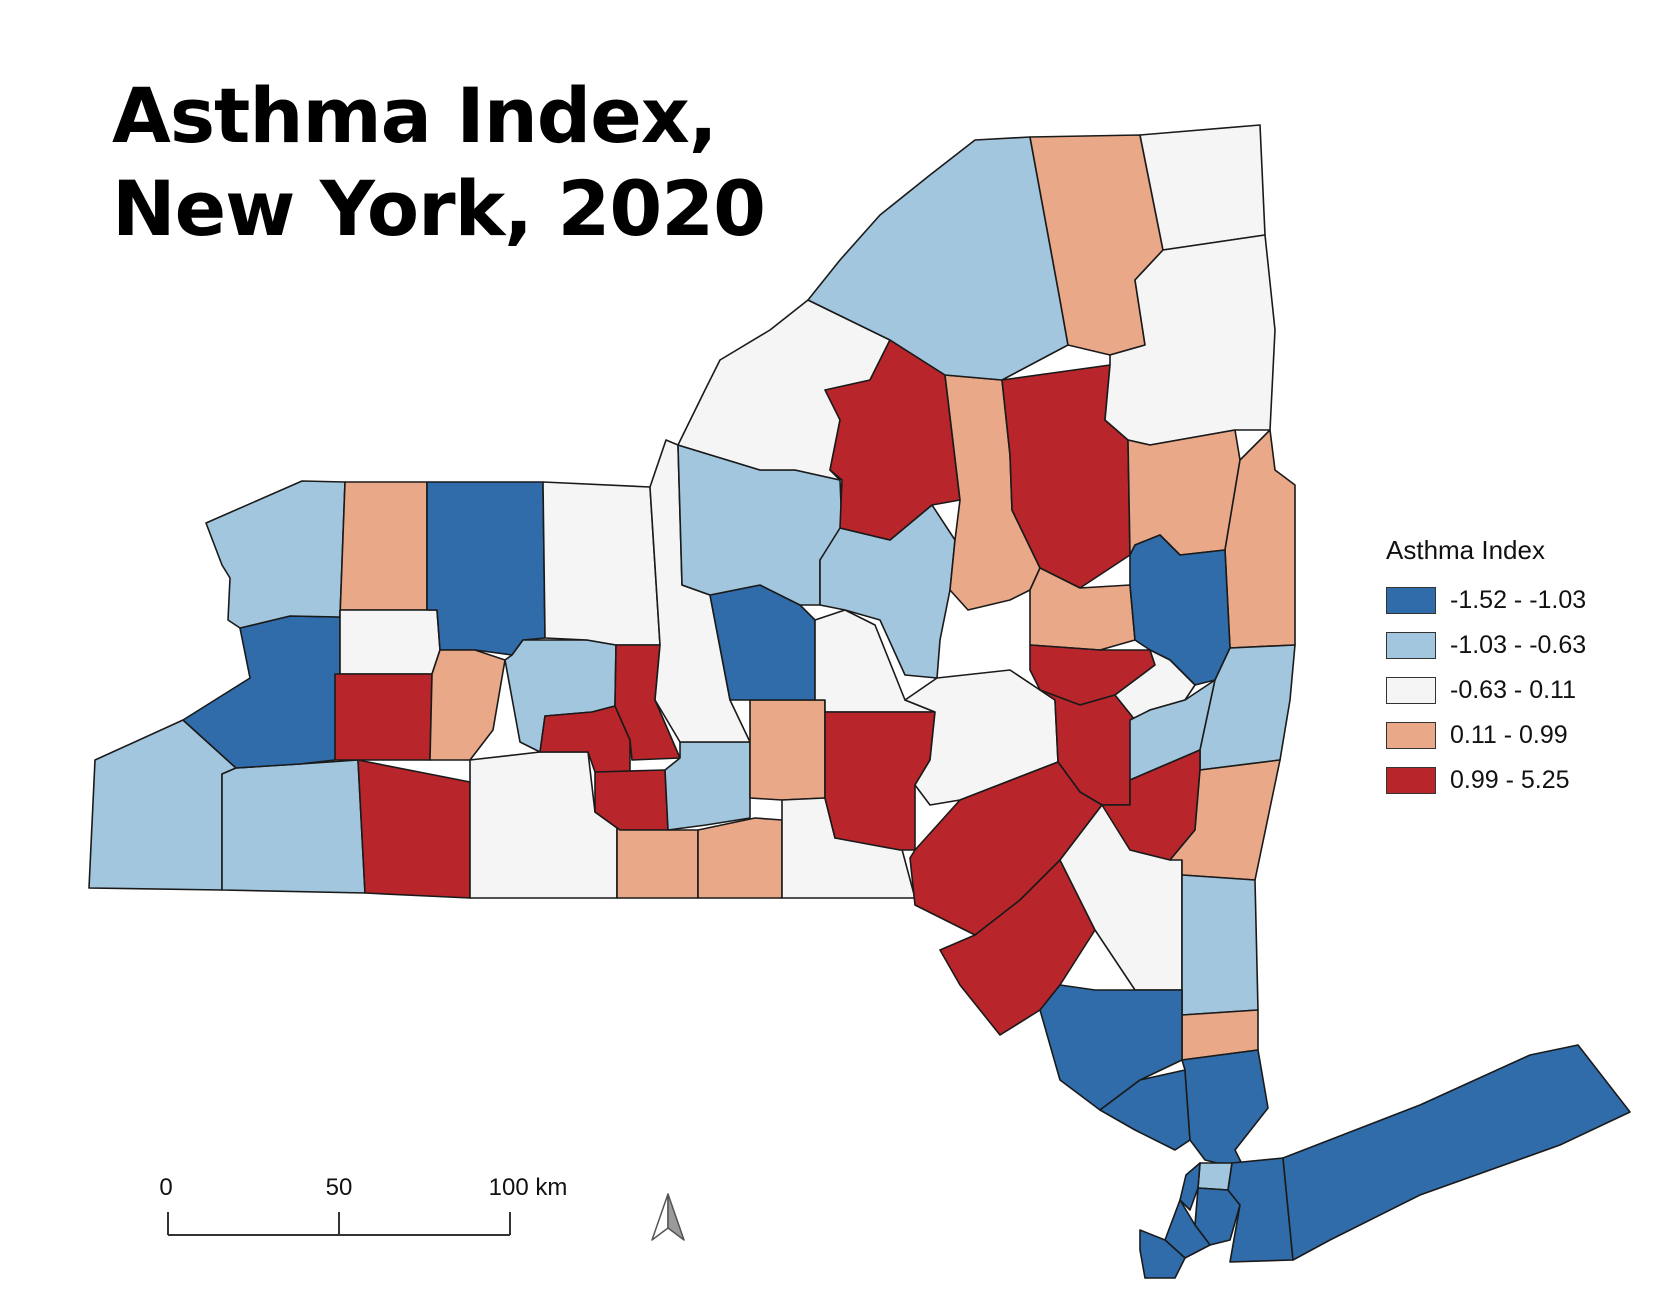 This screenshot has width=1664, height=1314. Describe the element at coordinates (1225, 820) in the screenshot. I see `county-columbia` at that location.